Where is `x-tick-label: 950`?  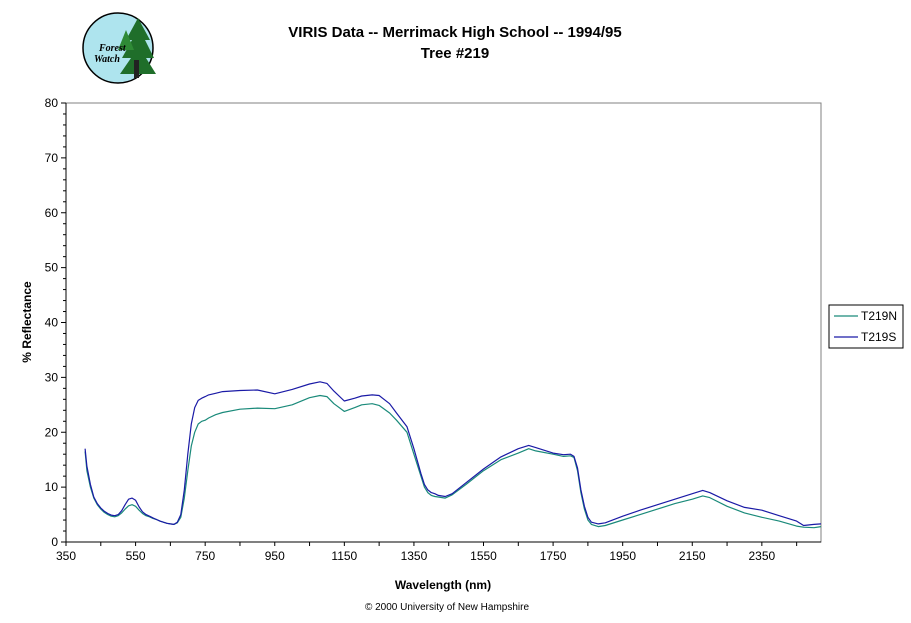 x-tick-label: 950 is located at coordinates (275, 556).